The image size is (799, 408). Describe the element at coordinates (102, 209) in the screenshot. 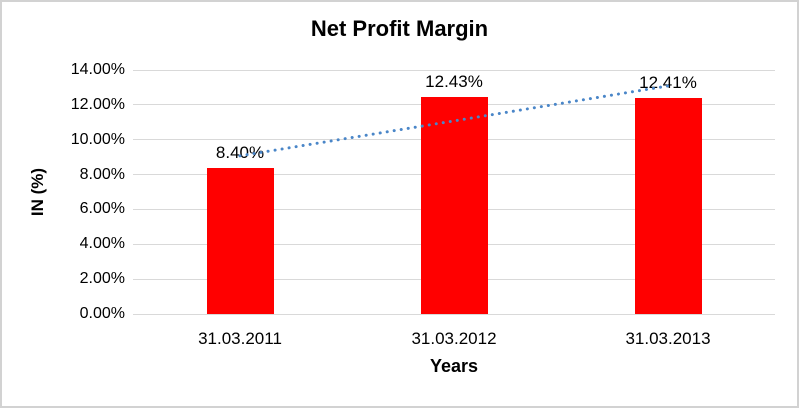

I see `y-tick-label: 6.00%` at that location.